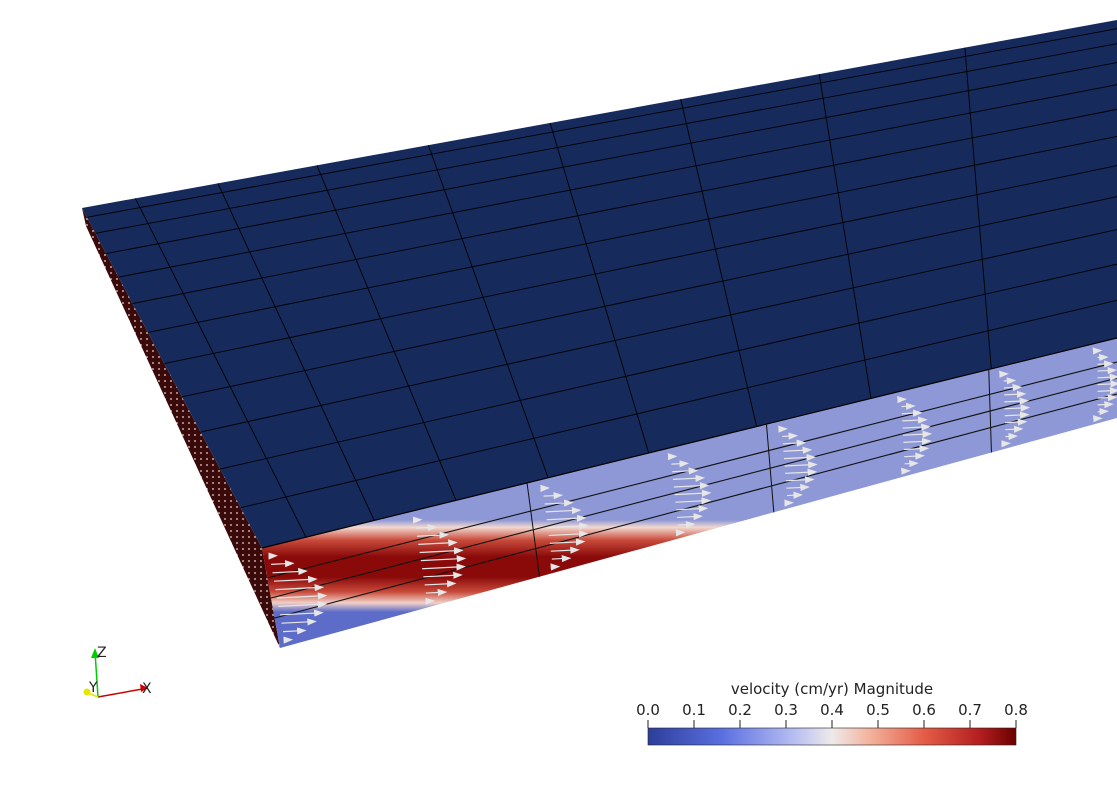 The image size is (1117, 802). I want to click on color-legend-tick-label: 0.8, so click(1016, 710).